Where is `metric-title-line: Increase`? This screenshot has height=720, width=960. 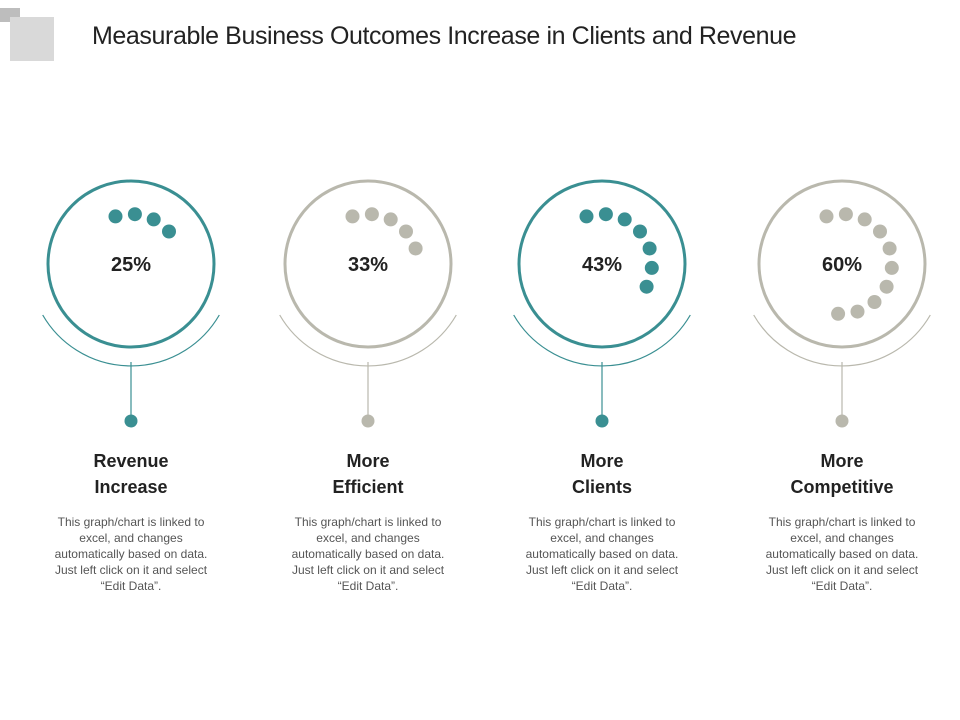 metric-title-line: Increase is located at coordinates (131, 487).